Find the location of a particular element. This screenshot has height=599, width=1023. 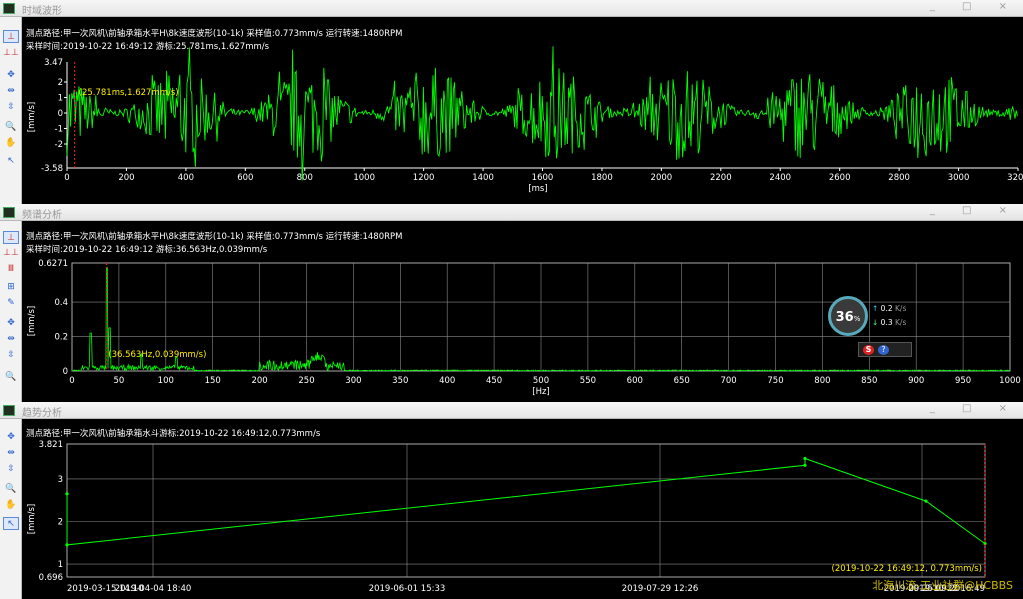

x-tick-label: 2600 is located at coordinates (840, 178).